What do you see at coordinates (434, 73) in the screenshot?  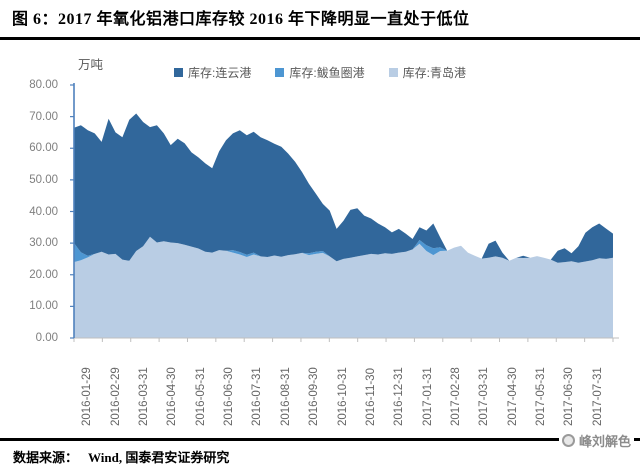 I see `legend-label: 库存:青岛港` at bounding box center [434, 73].